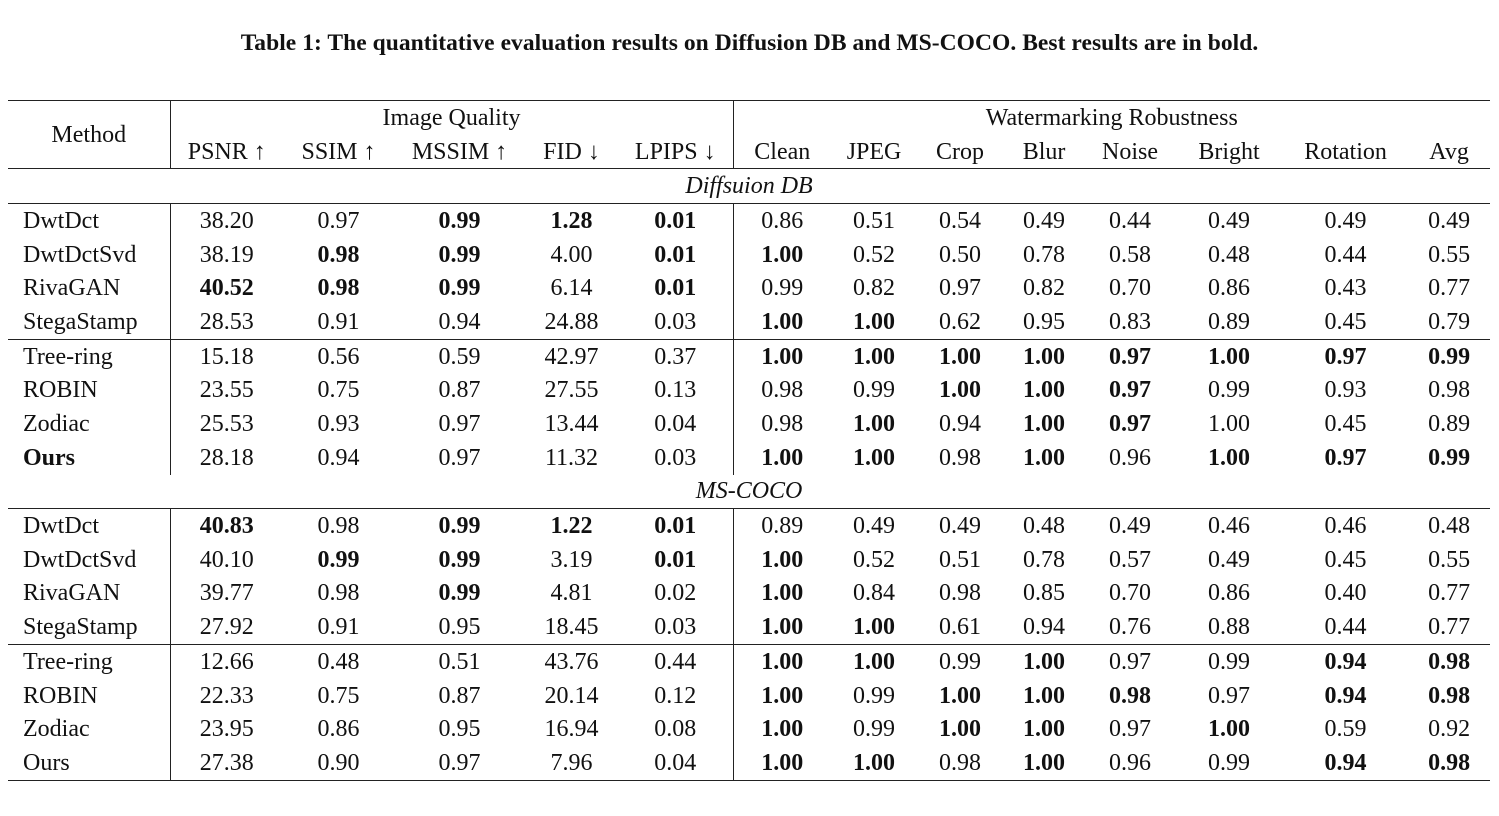 The width and height of the screenshot is (1499, 816). What do you see at coordinates (1345, 729) in the screenshot?
I see `value-cell: 0.59` at bounding box center [1345, 729].